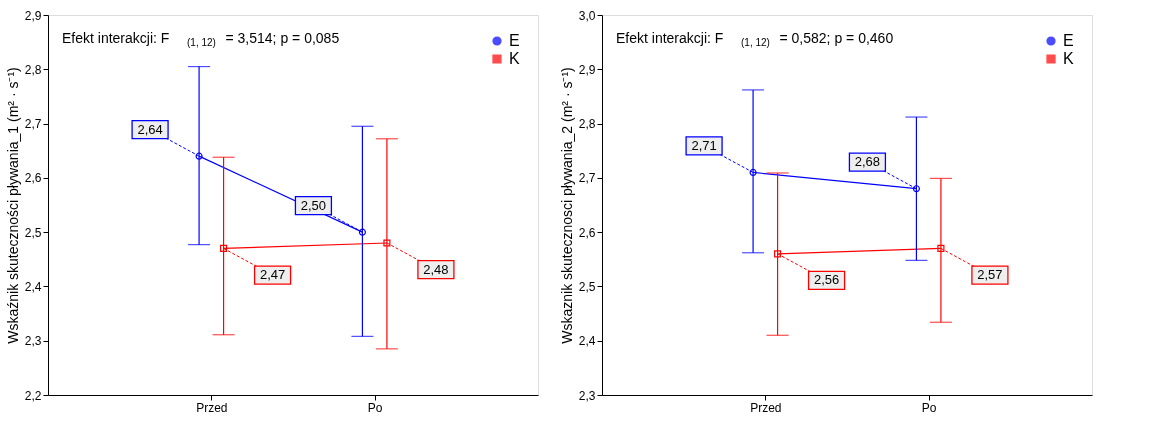  Describe the element at coordinates (272, 275) in the screenshot. I see `data-label: 2,47` at that location.